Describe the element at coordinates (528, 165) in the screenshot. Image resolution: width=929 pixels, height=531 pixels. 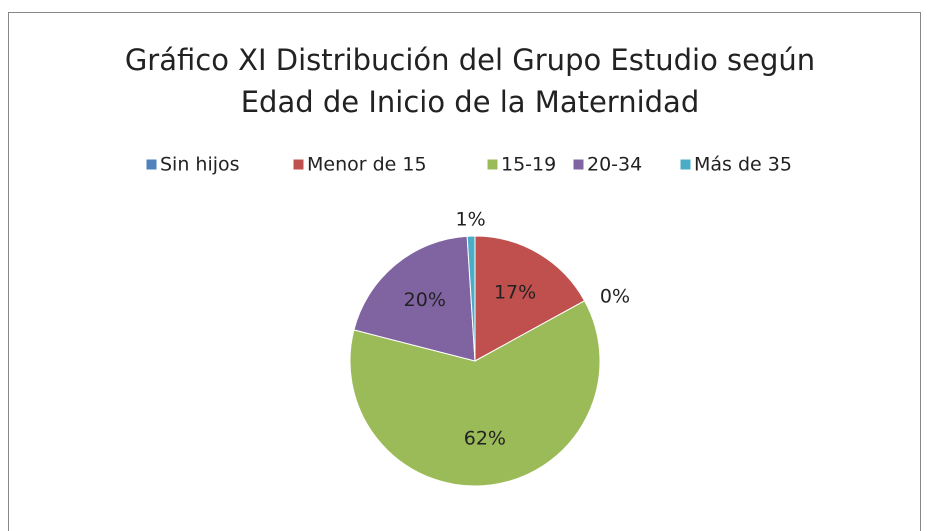
I see `legend-label: 15-19` at that location.